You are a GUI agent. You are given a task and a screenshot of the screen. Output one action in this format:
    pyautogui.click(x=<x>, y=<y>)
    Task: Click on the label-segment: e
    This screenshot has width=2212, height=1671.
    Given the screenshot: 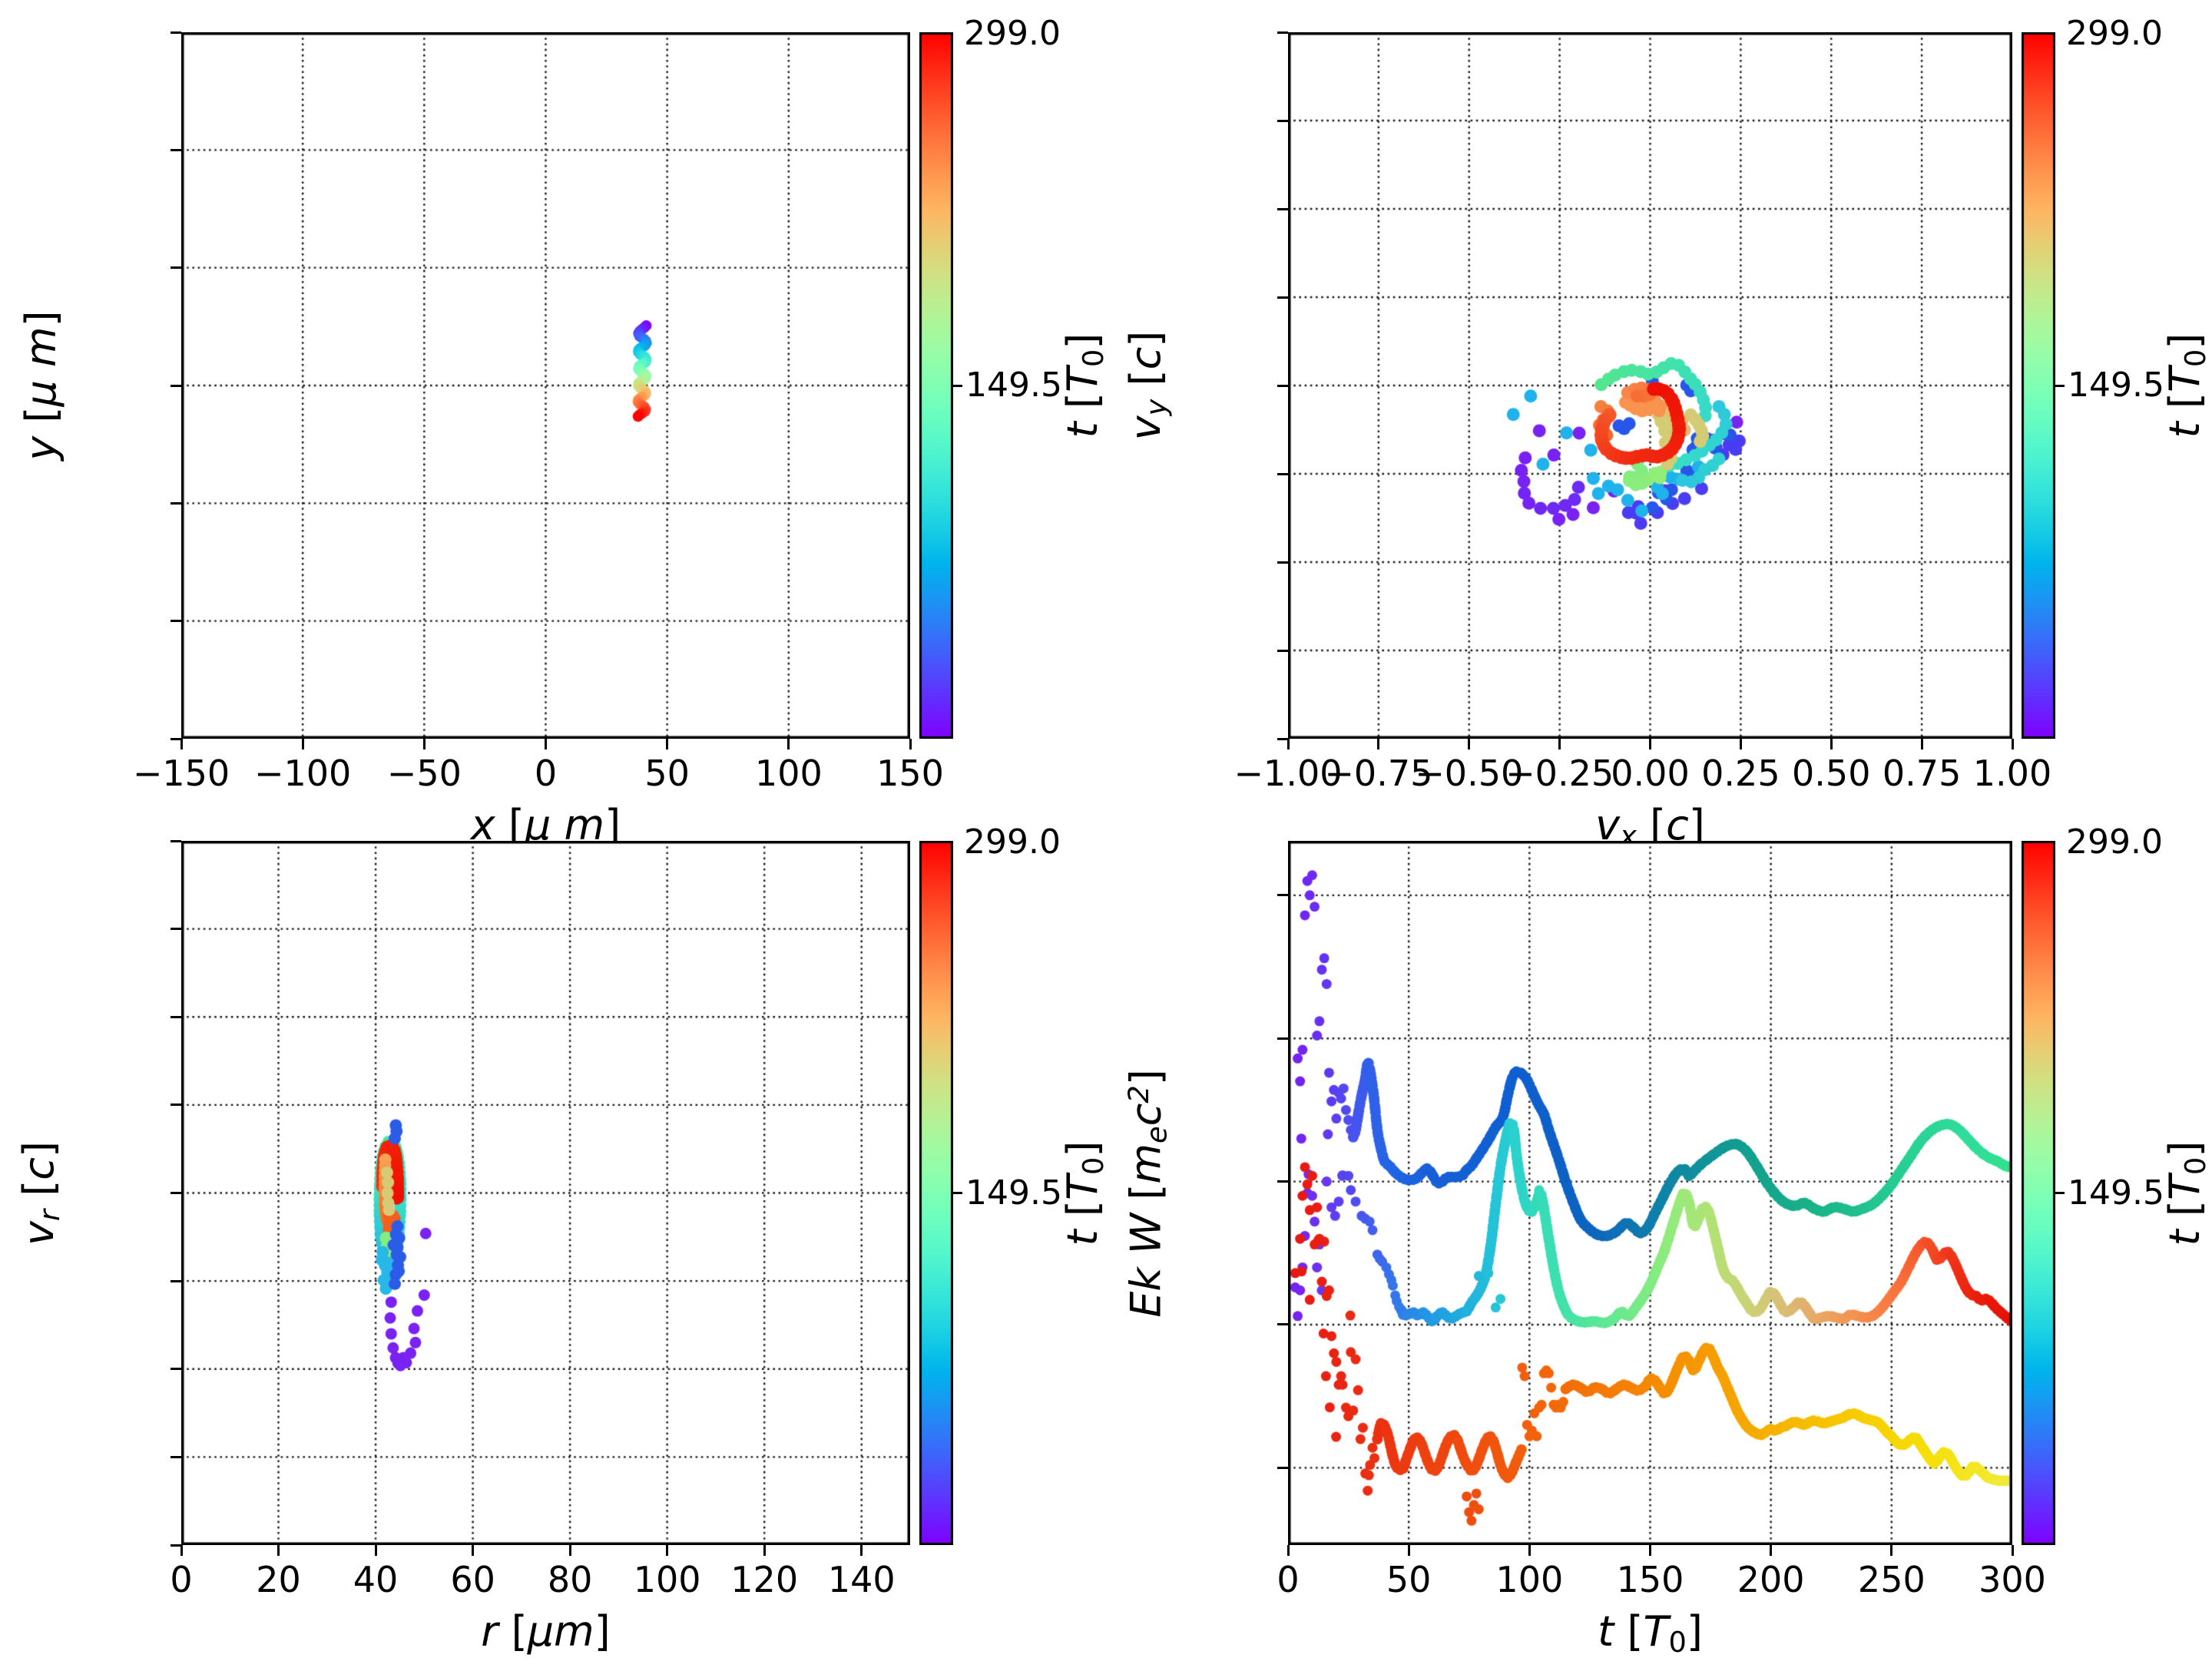 What is the action you would take?
    pyautogui.click(x=1157, y=1134)
    